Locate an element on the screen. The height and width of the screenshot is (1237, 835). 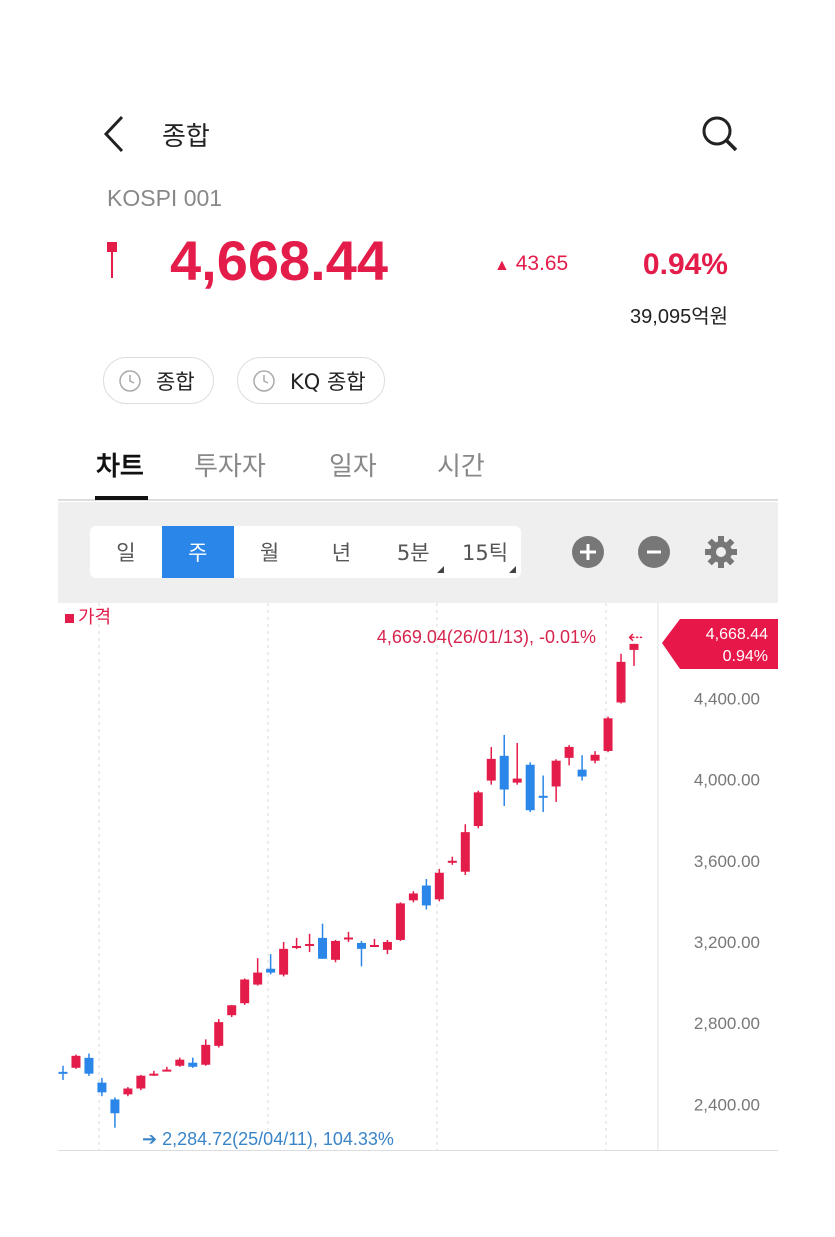
period-label: 15틱 is located at coordinates (485, 553).